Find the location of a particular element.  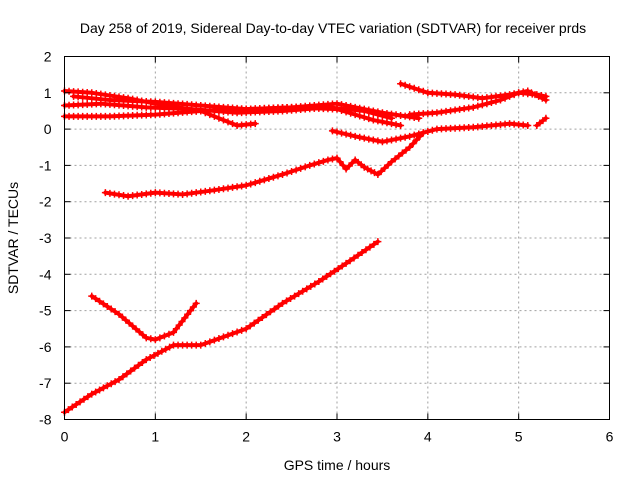

y-tick-label: 2 is located at coordinates (48, 57).